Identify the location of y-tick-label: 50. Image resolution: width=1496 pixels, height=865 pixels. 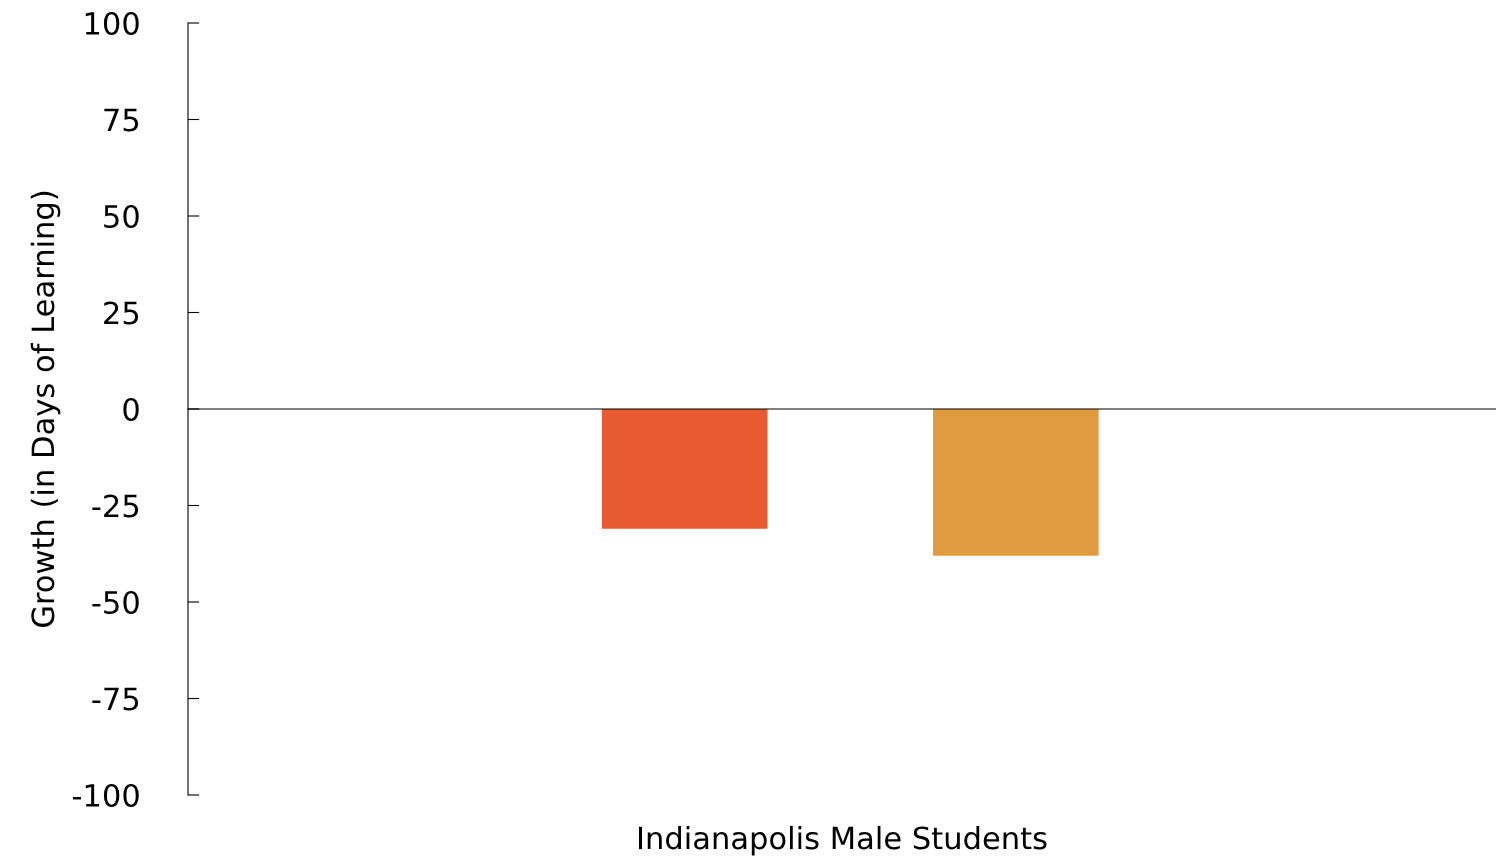
(121, 216).